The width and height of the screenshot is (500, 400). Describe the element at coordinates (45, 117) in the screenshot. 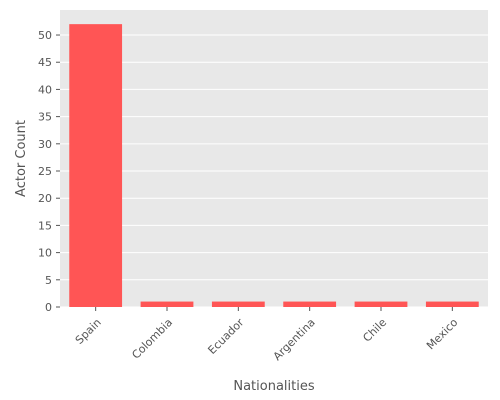

I see `y-tick-label: 35` at that location.